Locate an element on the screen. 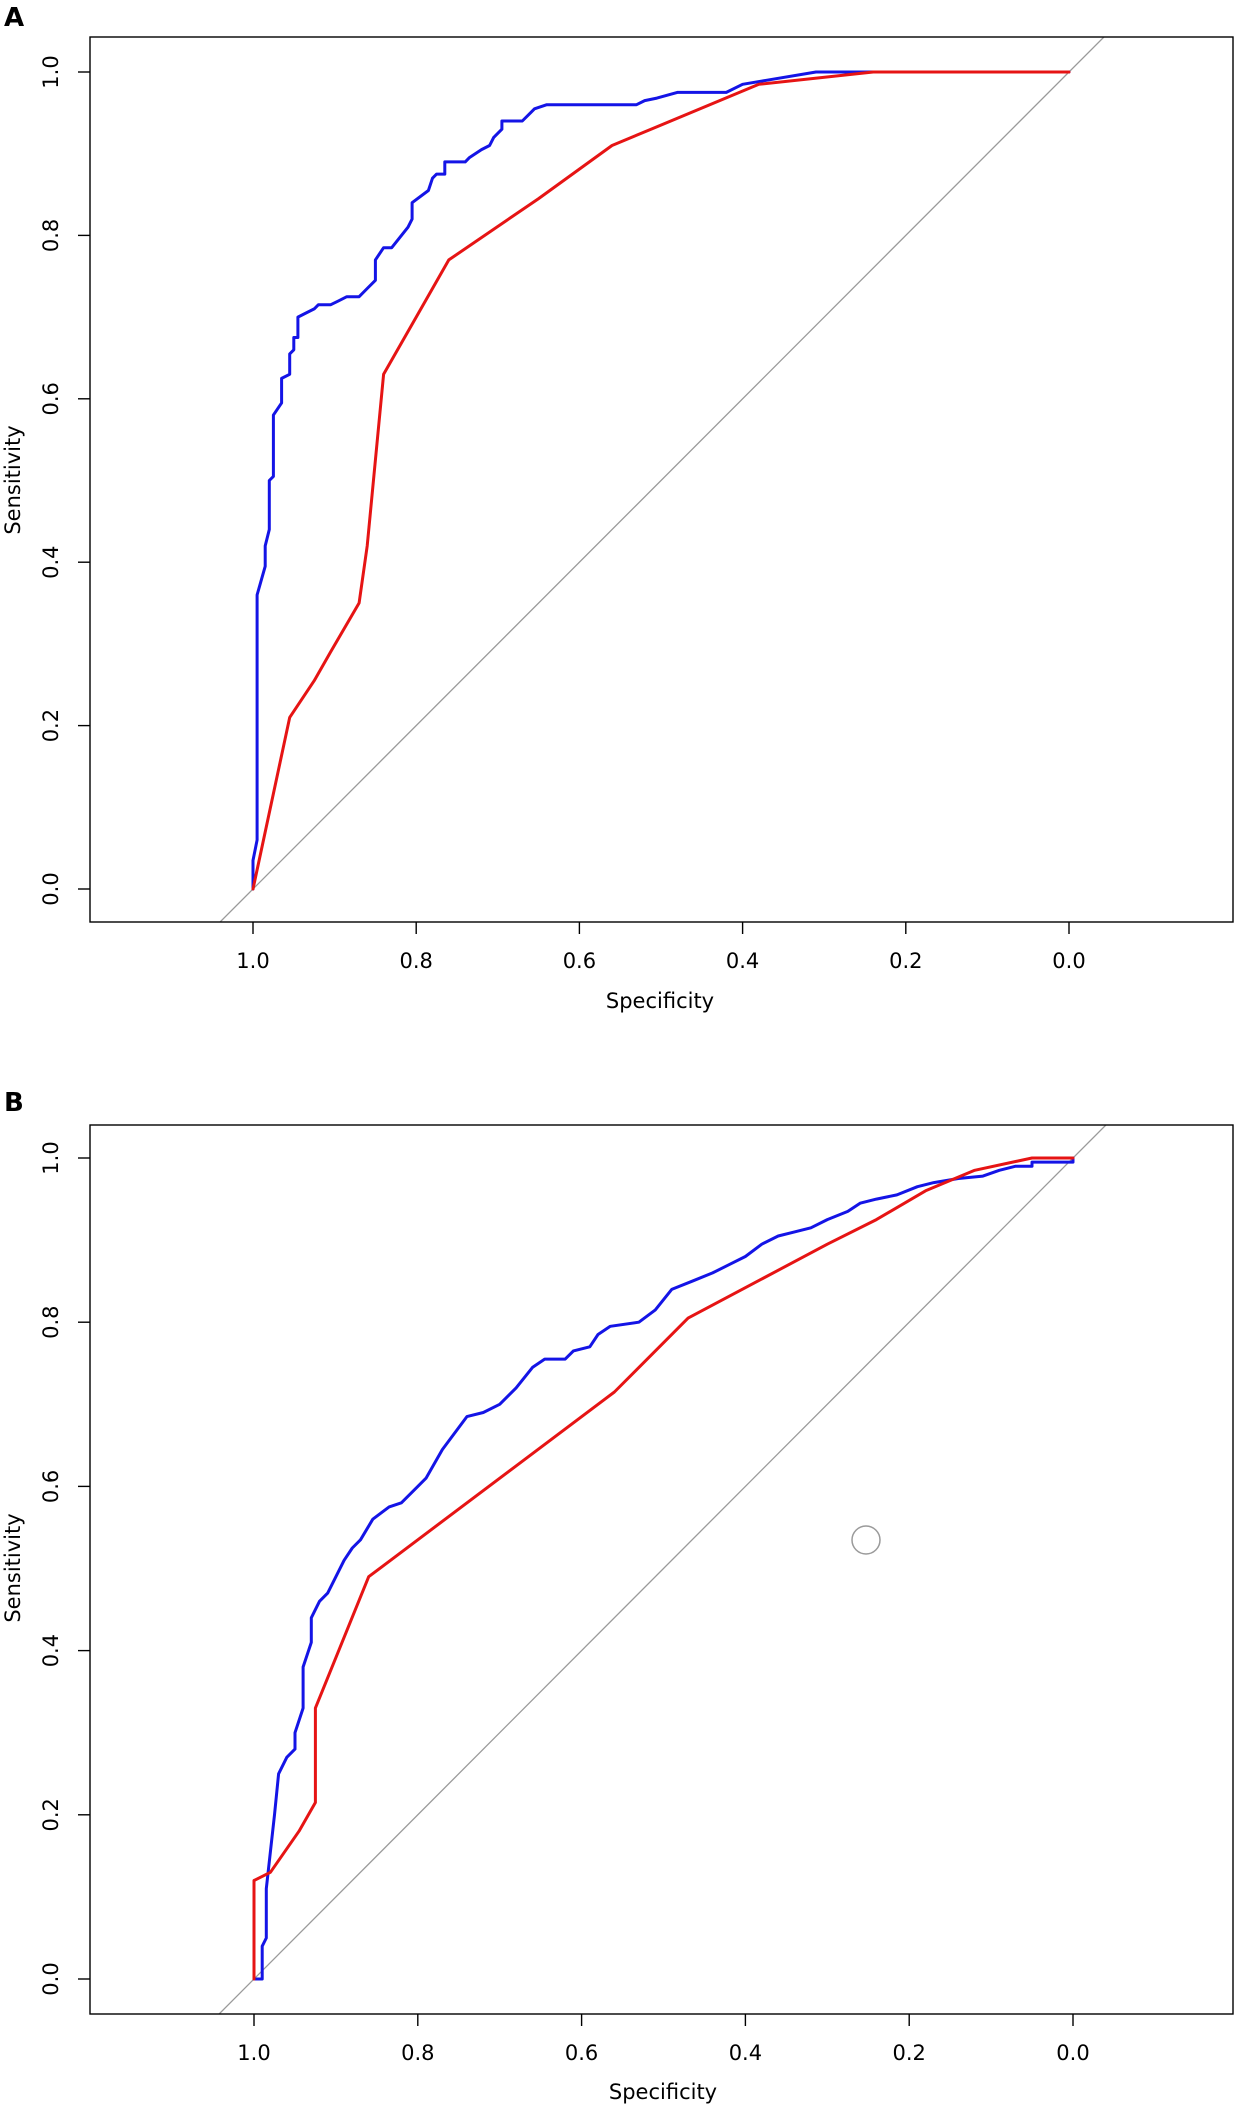 The height and width of the screenshot is (2106, 1241). panel-a-label: A is located at coordinates (14, 18).